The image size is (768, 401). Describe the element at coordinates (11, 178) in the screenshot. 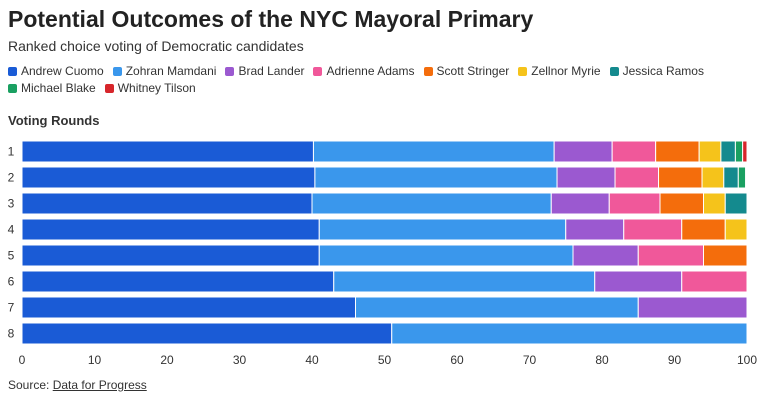

I see `y-tick-label: 2` at that location.